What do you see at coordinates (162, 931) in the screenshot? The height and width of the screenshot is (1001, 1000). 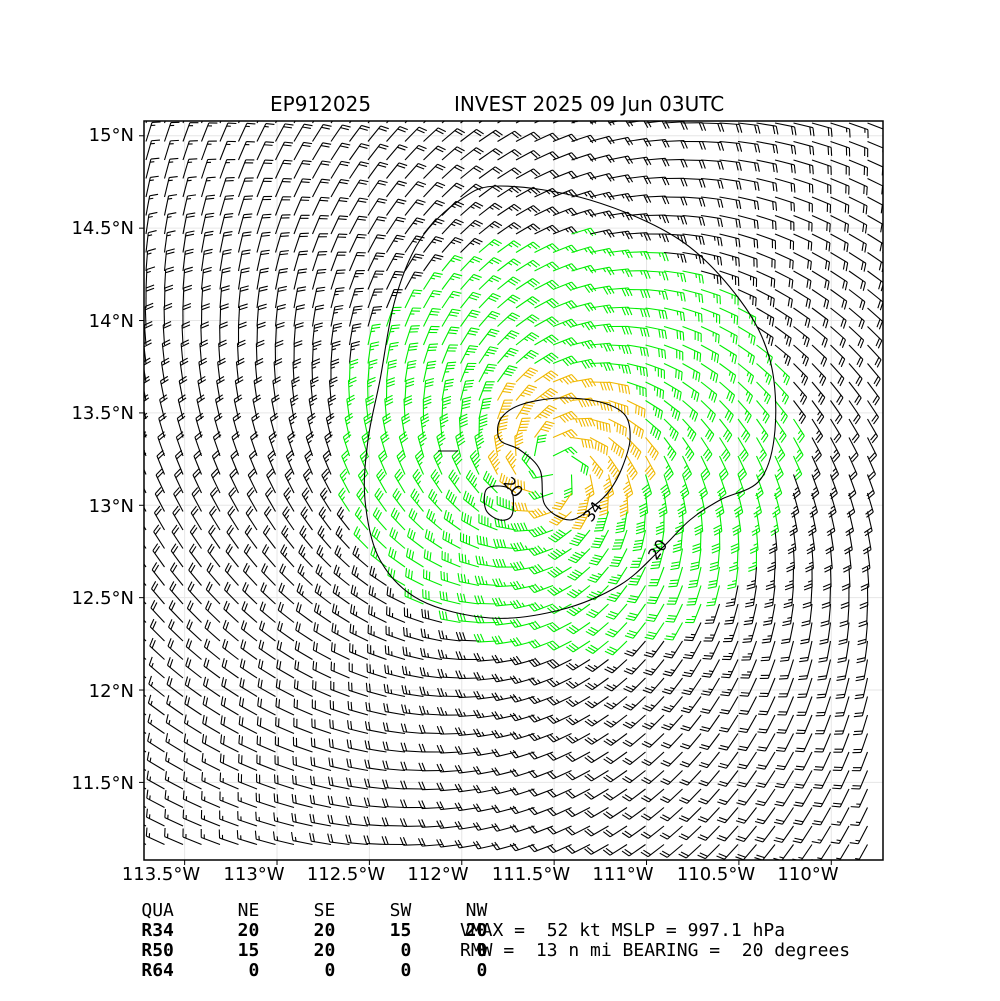 I see `row-label: R34` at bounding box center [162, 931].